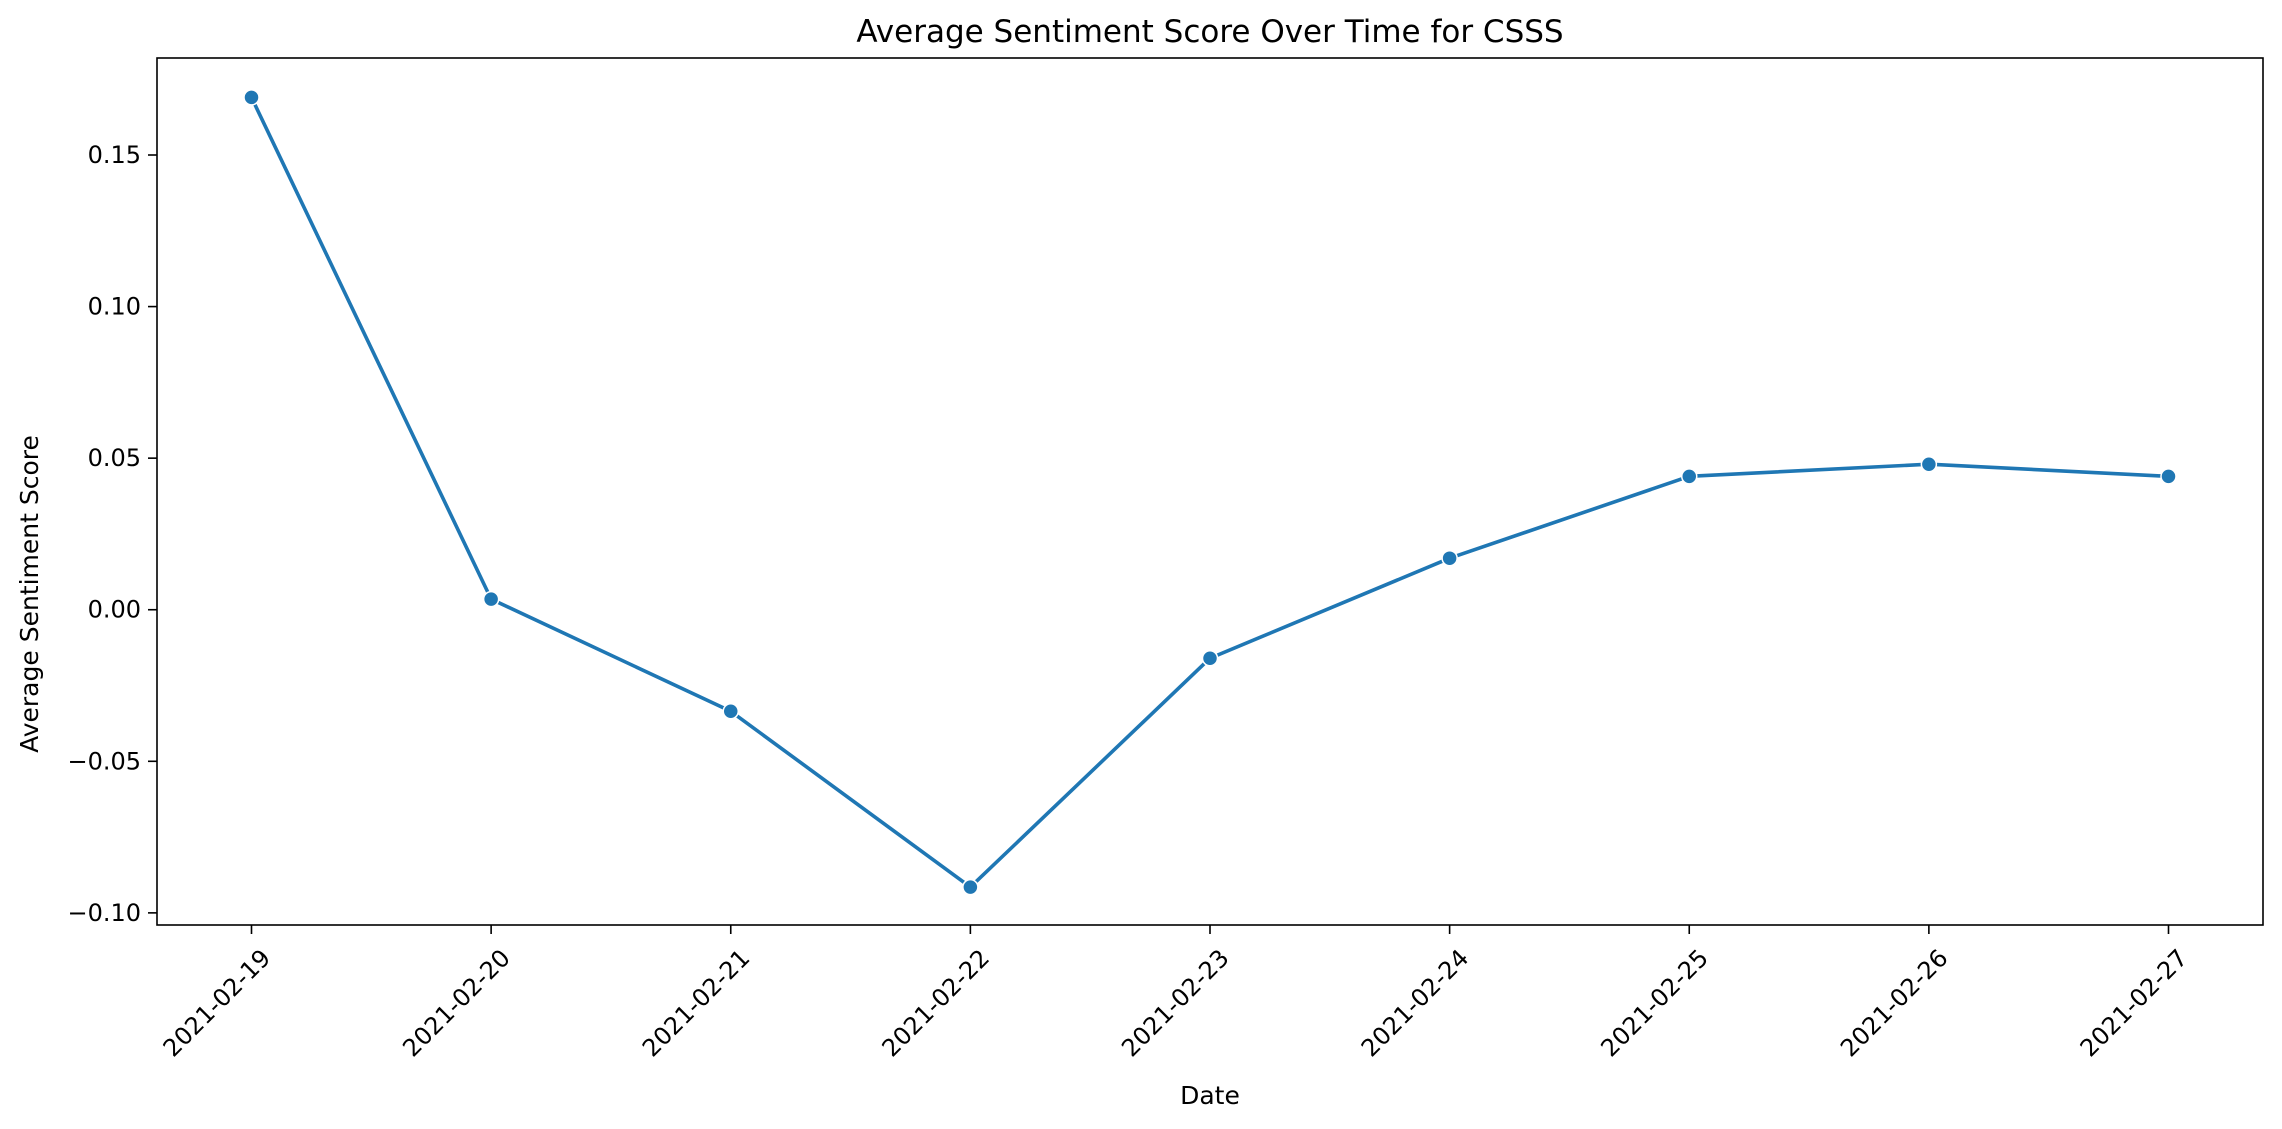 Image resolution: width=2282 pixels, height=1129 pixels. Describe the element at coordinates (1894, 1003) in the screenshot. I see `x-tick-label: 2021-02-26` at that location.